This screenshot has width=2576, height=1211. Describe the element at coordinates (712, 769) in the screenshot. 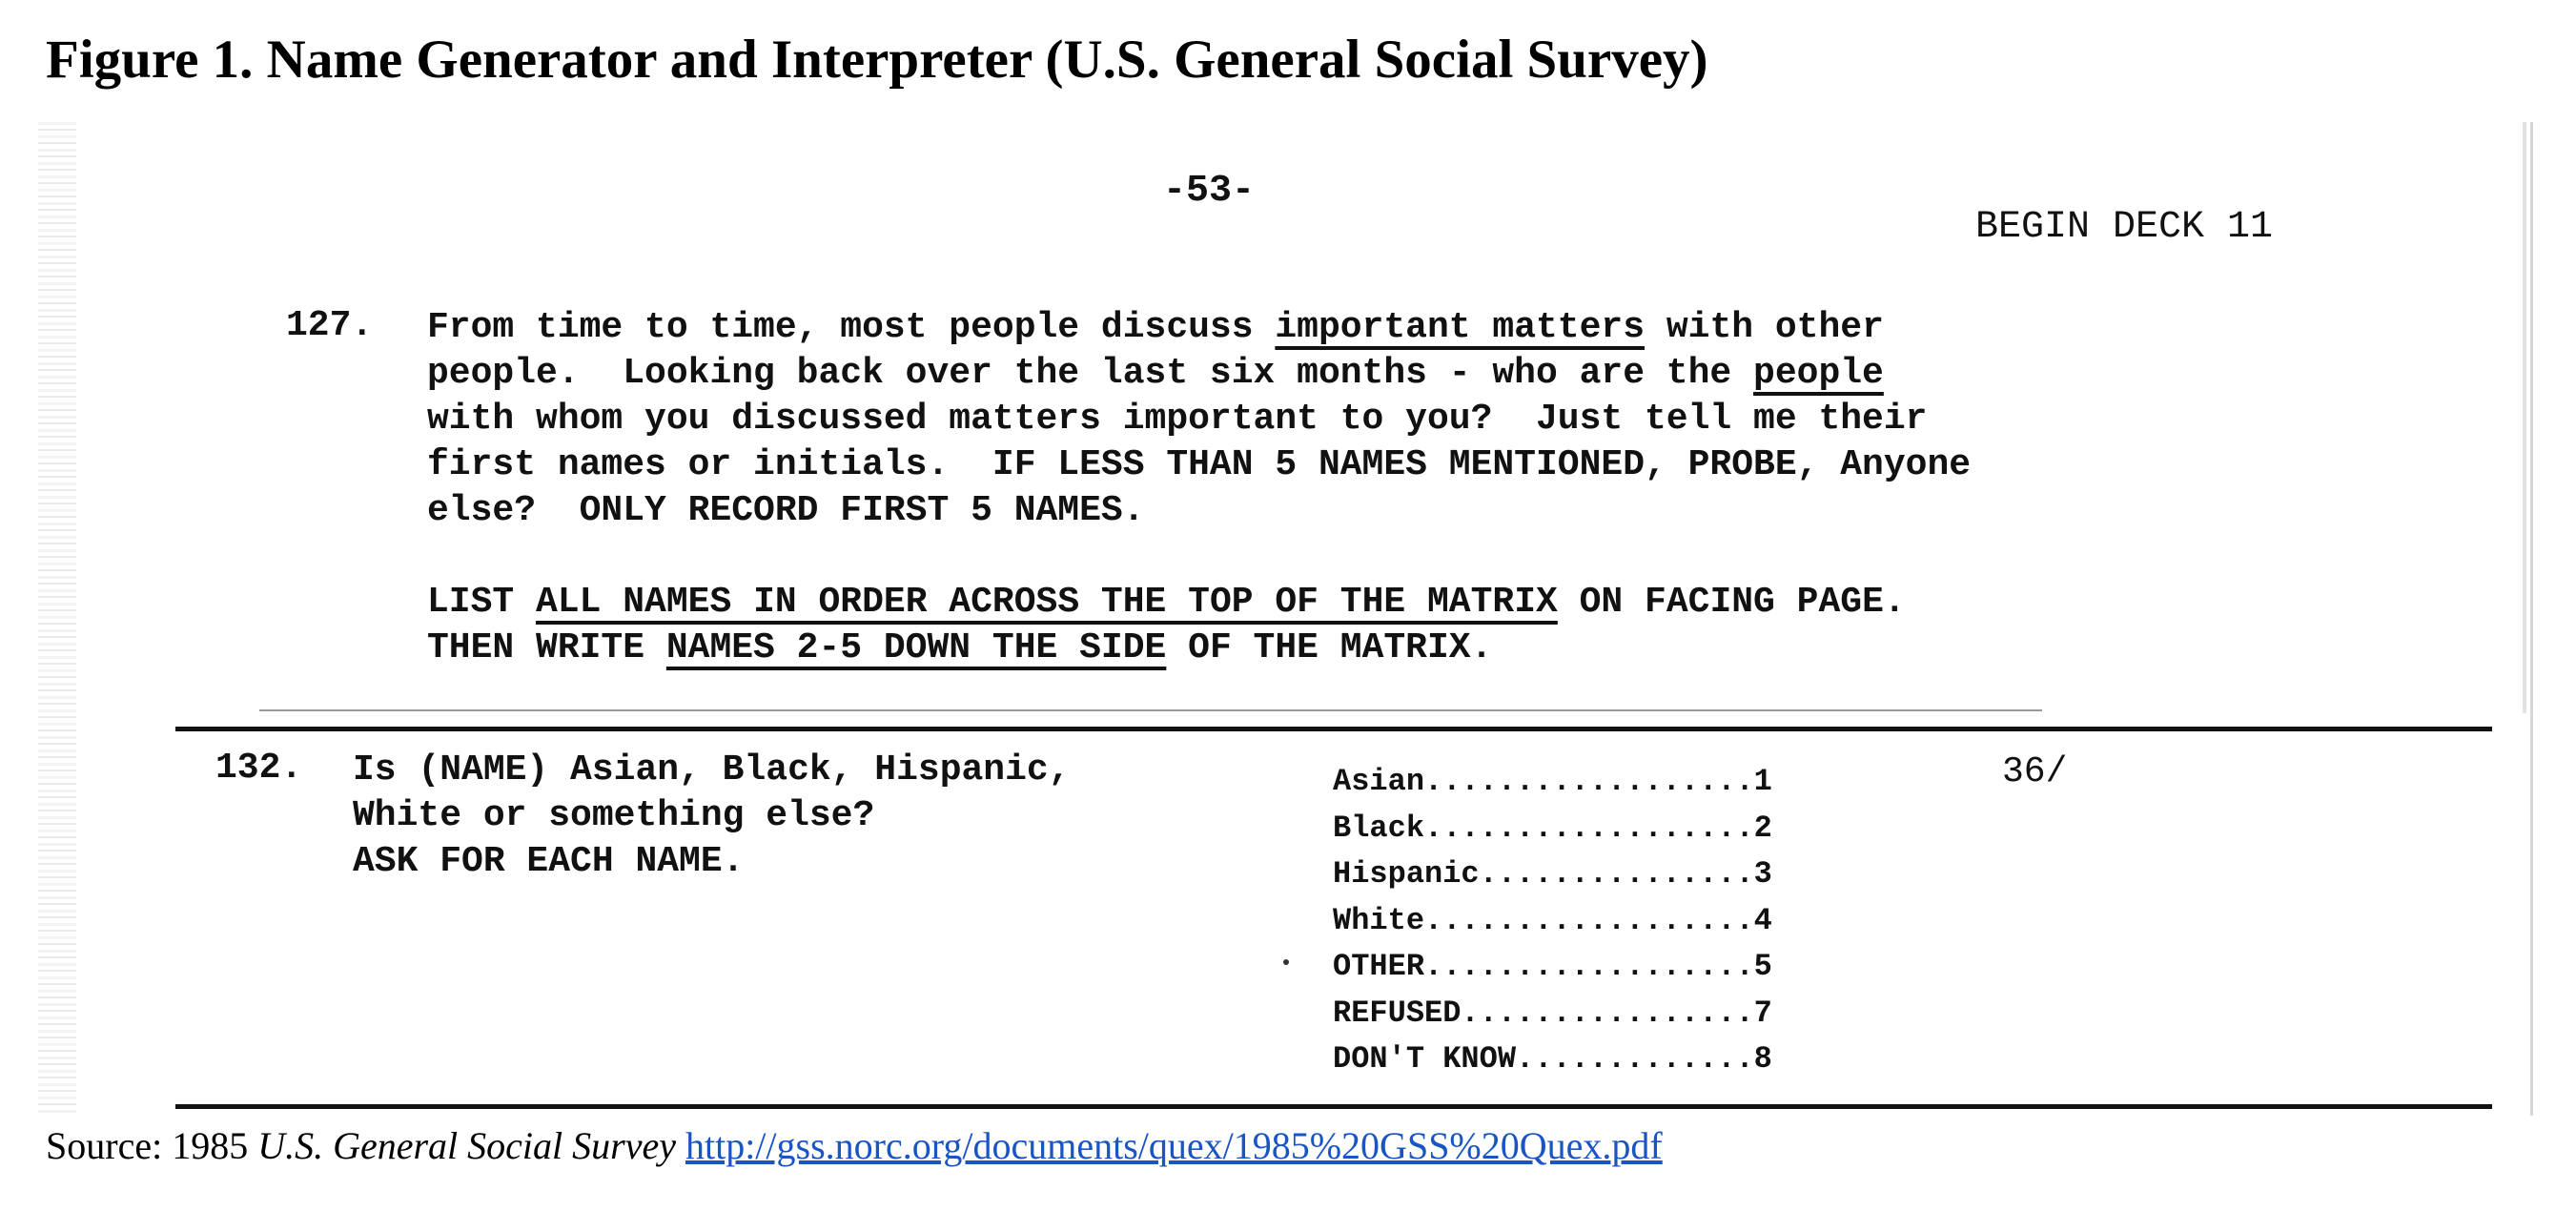

I see `q132-line1: Is (NAME) Asian, Black, Hispanic,` at that location.